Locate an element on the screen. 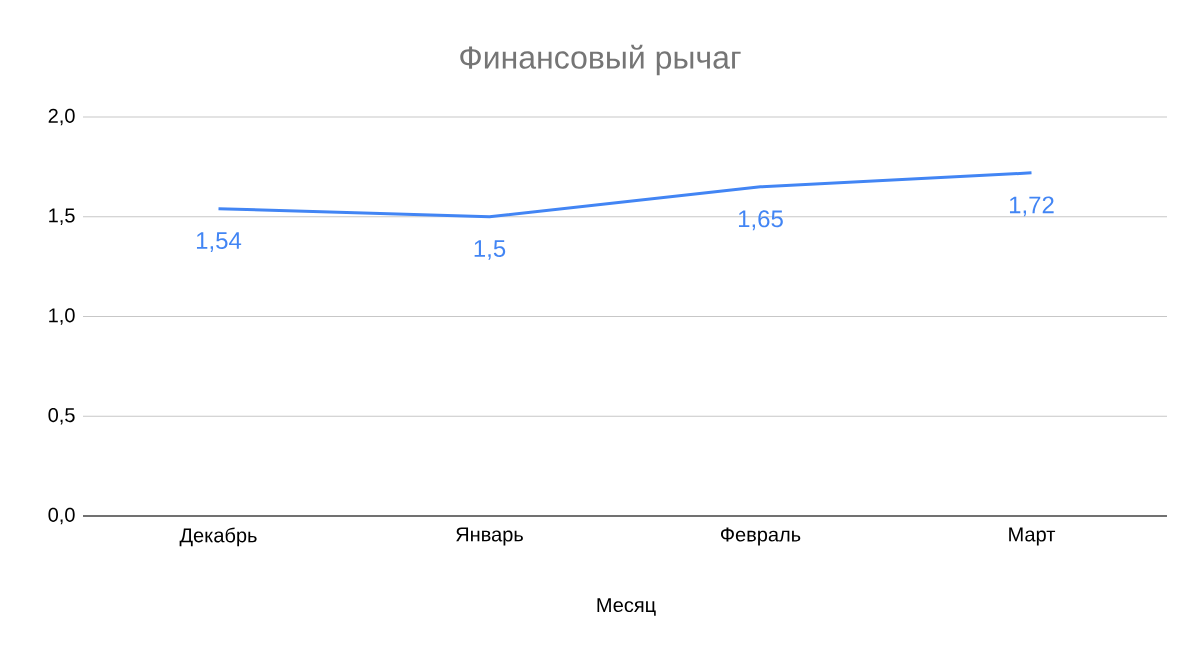  y-tick-label: 0,0 is located at coordinates (61, 516).